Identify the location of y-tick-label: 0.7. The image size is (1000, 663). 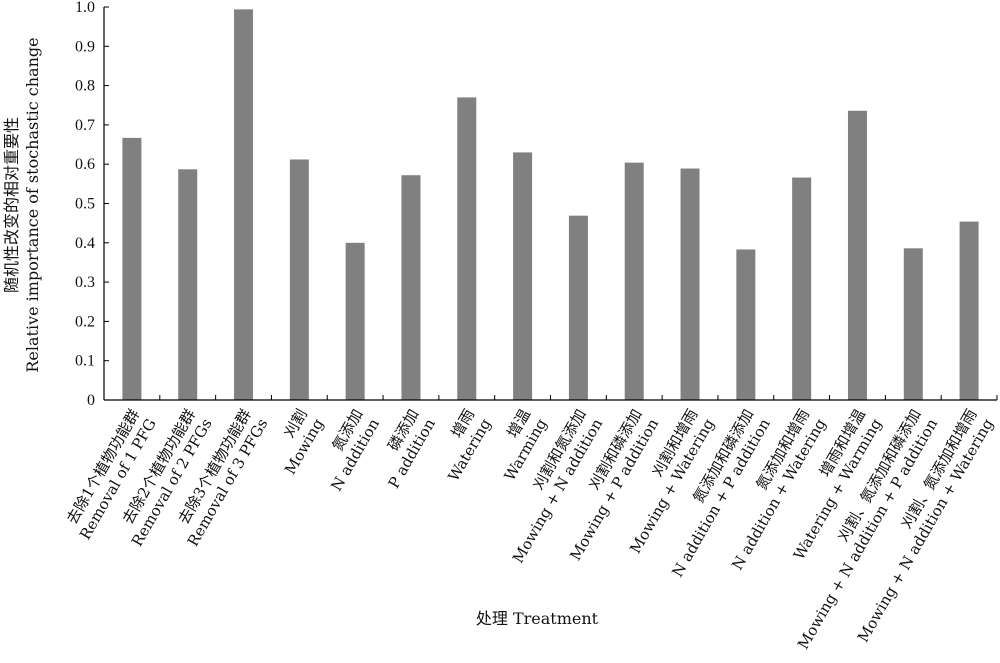
(85, 125).